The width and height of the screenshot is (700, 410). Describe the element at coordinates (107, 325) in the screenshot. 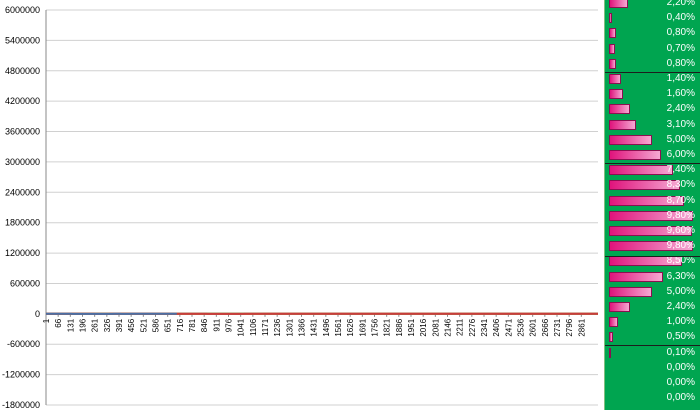

I see `x-tick-label: 326` at that location.